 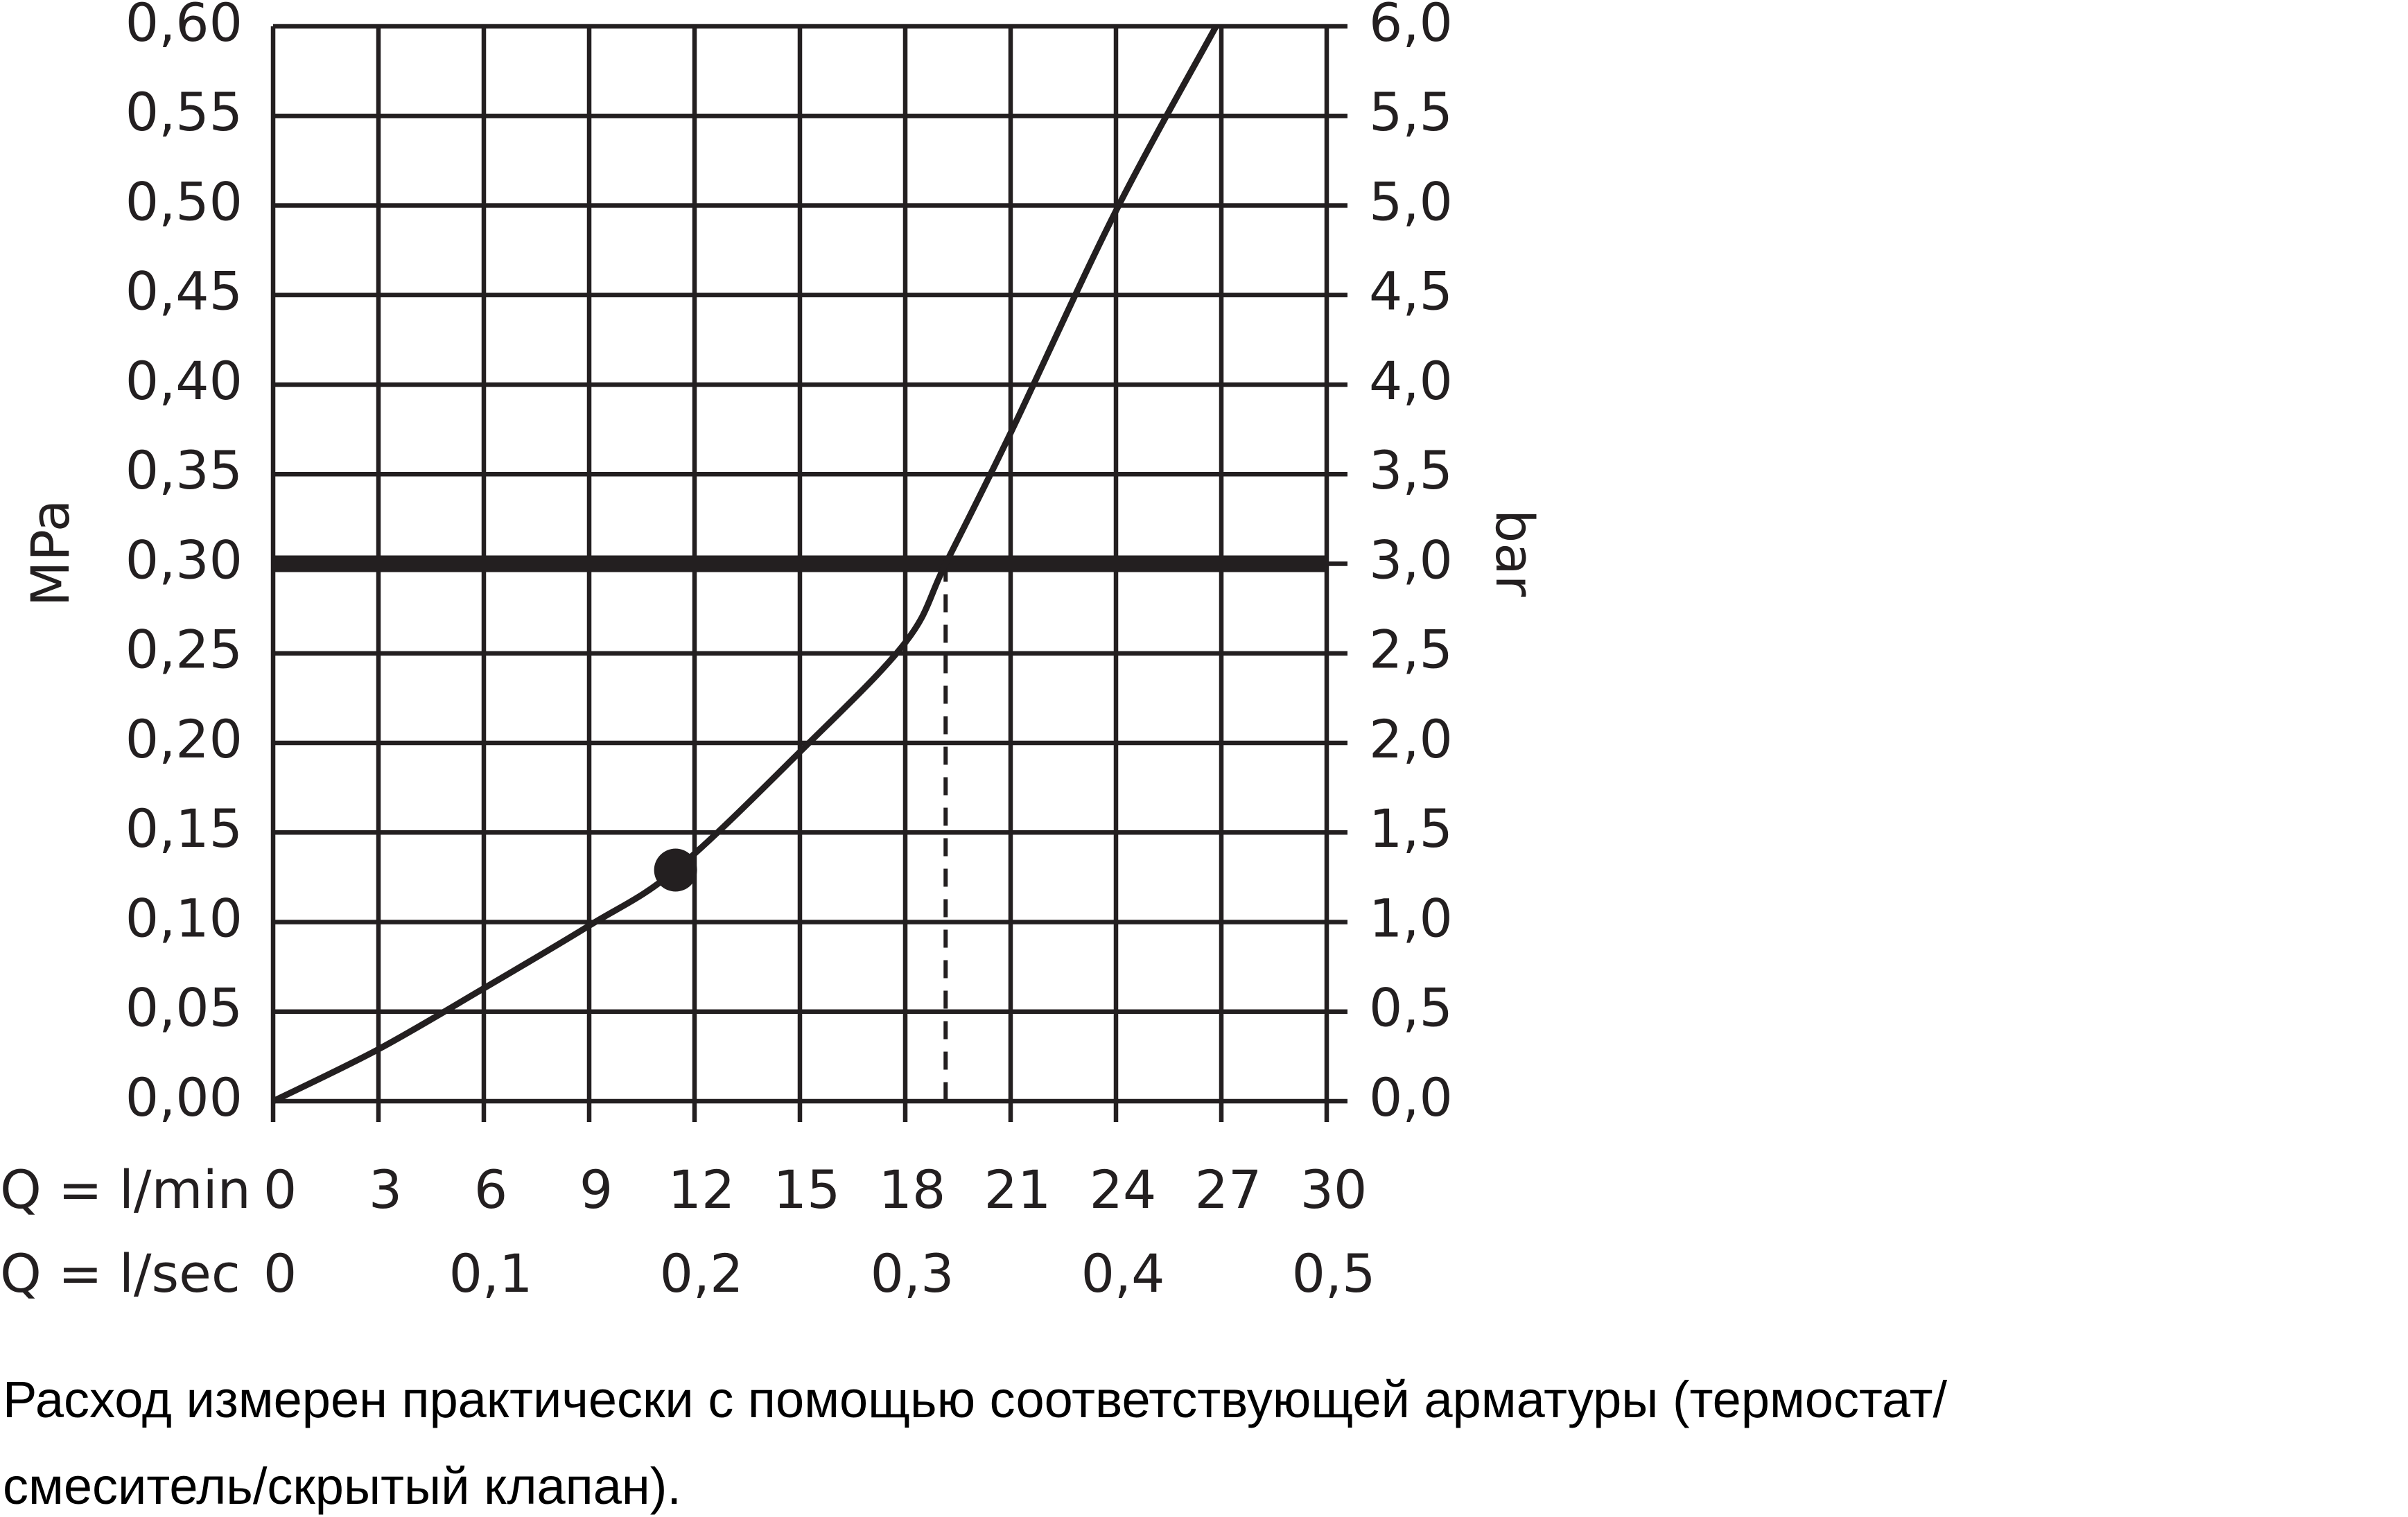 What do you see at coordinates (184, 291) in the screenshot?
I see `y-tick-label: 0,45` at bounding box center [184, 291].